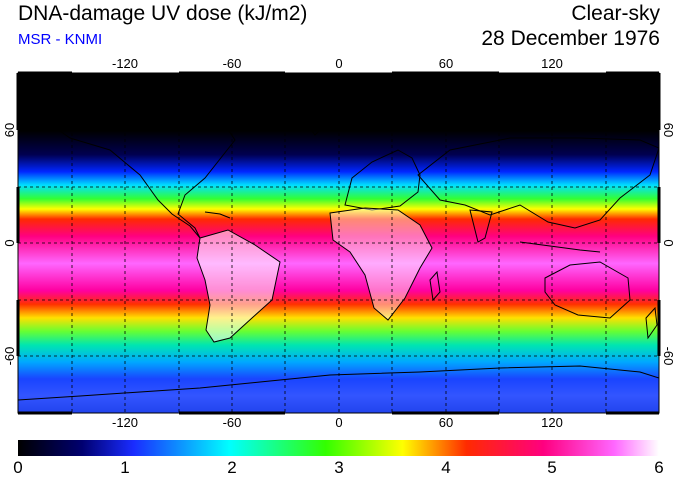  I want to click on lon-tick-top: 0, so click(338, 63).